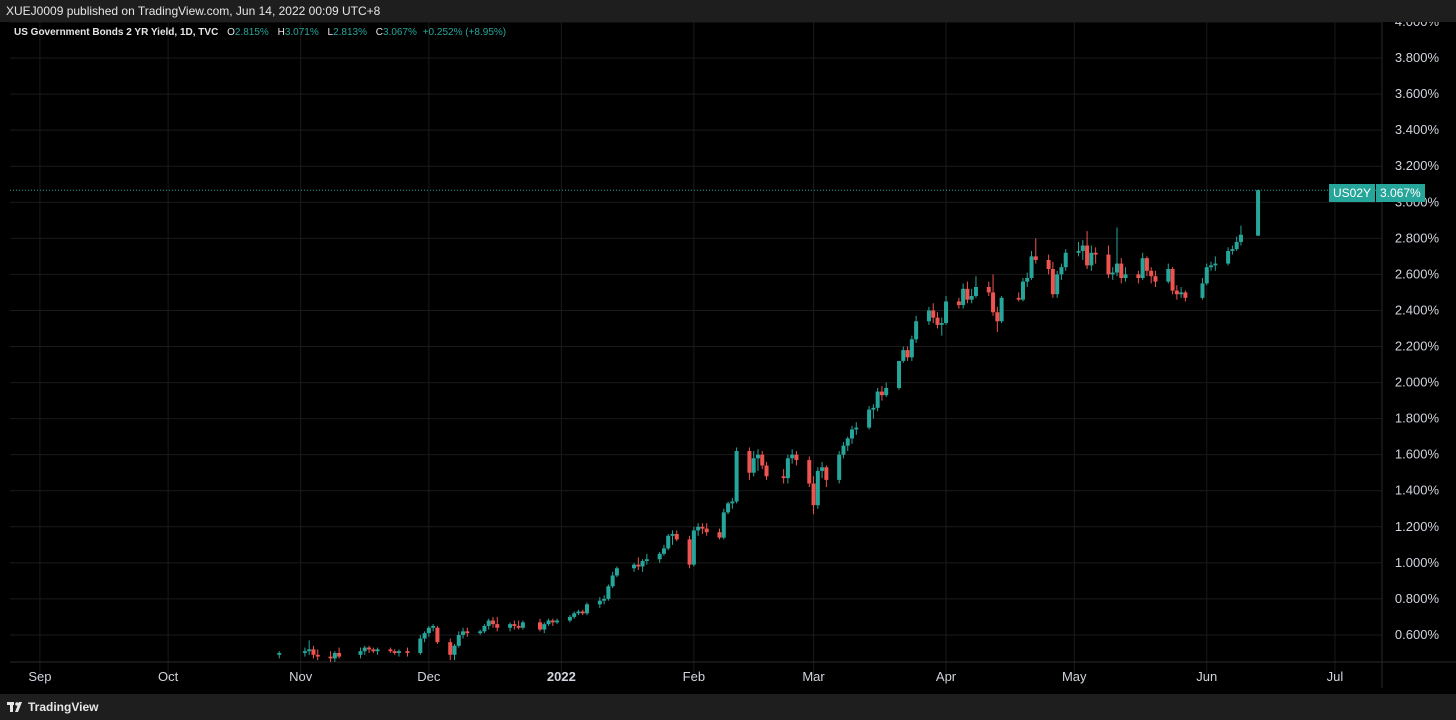  I want to click on x-tick-label: Apr, so click(946, 676).